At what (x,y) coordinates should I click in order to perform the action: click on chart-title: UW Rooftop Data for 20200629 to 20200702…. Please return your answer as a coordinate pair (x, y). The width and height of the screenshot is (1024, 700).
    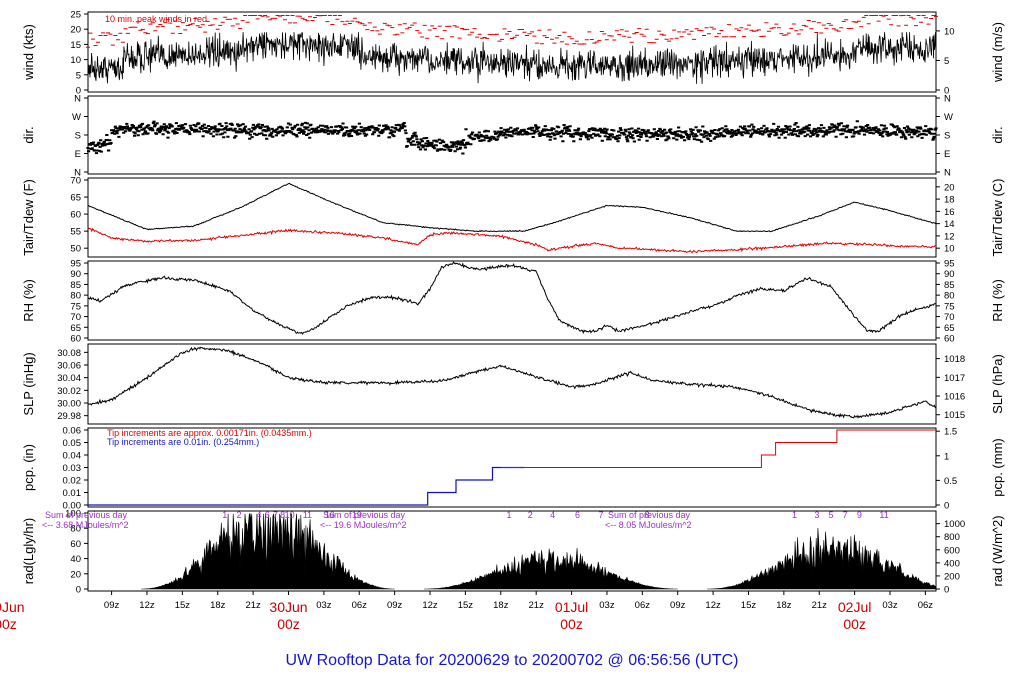
    Looking at the image, I should click on (512, 660).